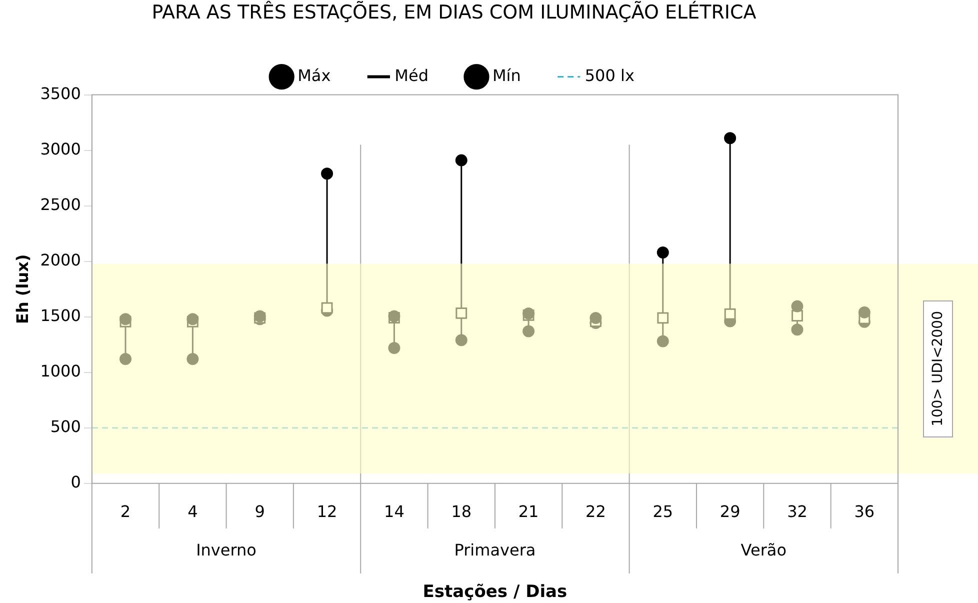 This screenshot has height=603, width=978. I want to click on legend-label: Máx, so click(314, 75).